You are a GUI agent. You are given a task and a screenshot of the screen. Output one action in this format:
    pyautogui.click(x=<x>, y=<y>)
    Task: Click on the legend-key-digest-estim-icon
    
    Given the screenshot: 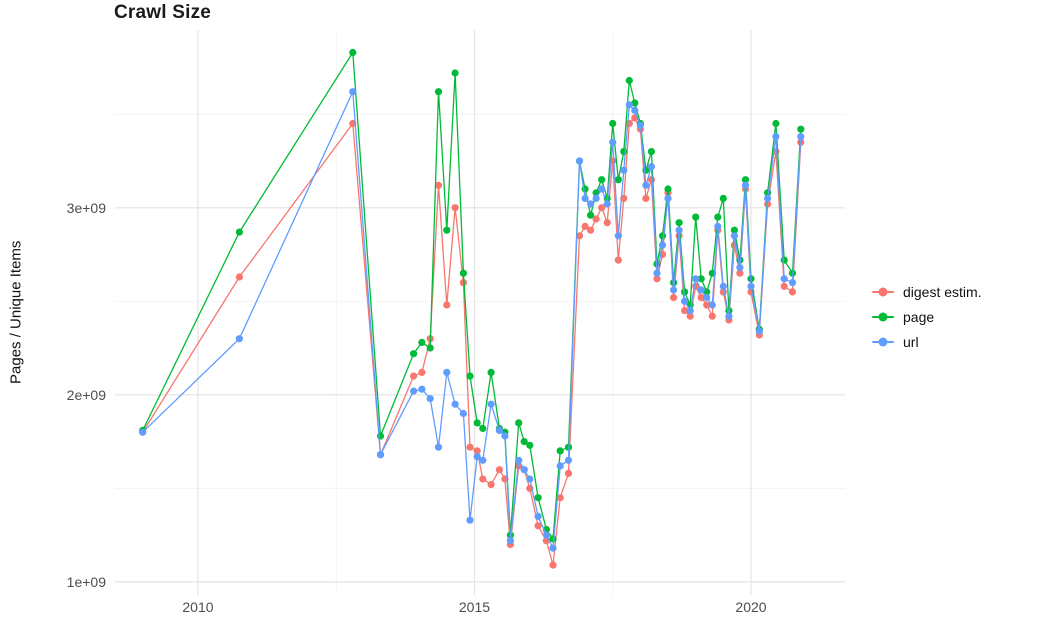 What is the action you would take?
    pyautogui.click(x=883, y=292)
    